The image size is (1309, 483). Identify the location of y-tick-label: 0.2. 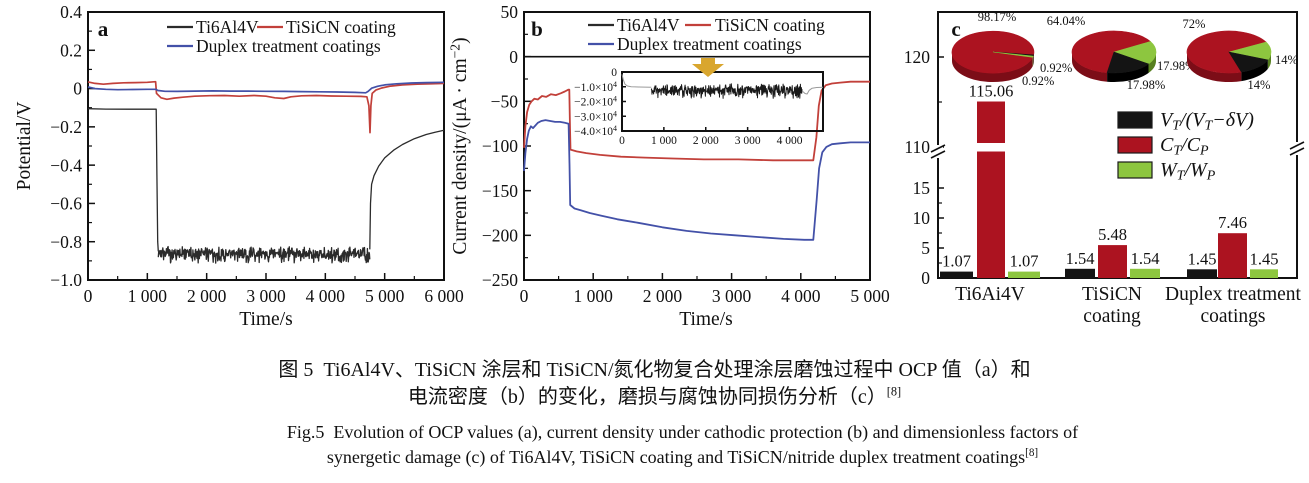
(71, 50).